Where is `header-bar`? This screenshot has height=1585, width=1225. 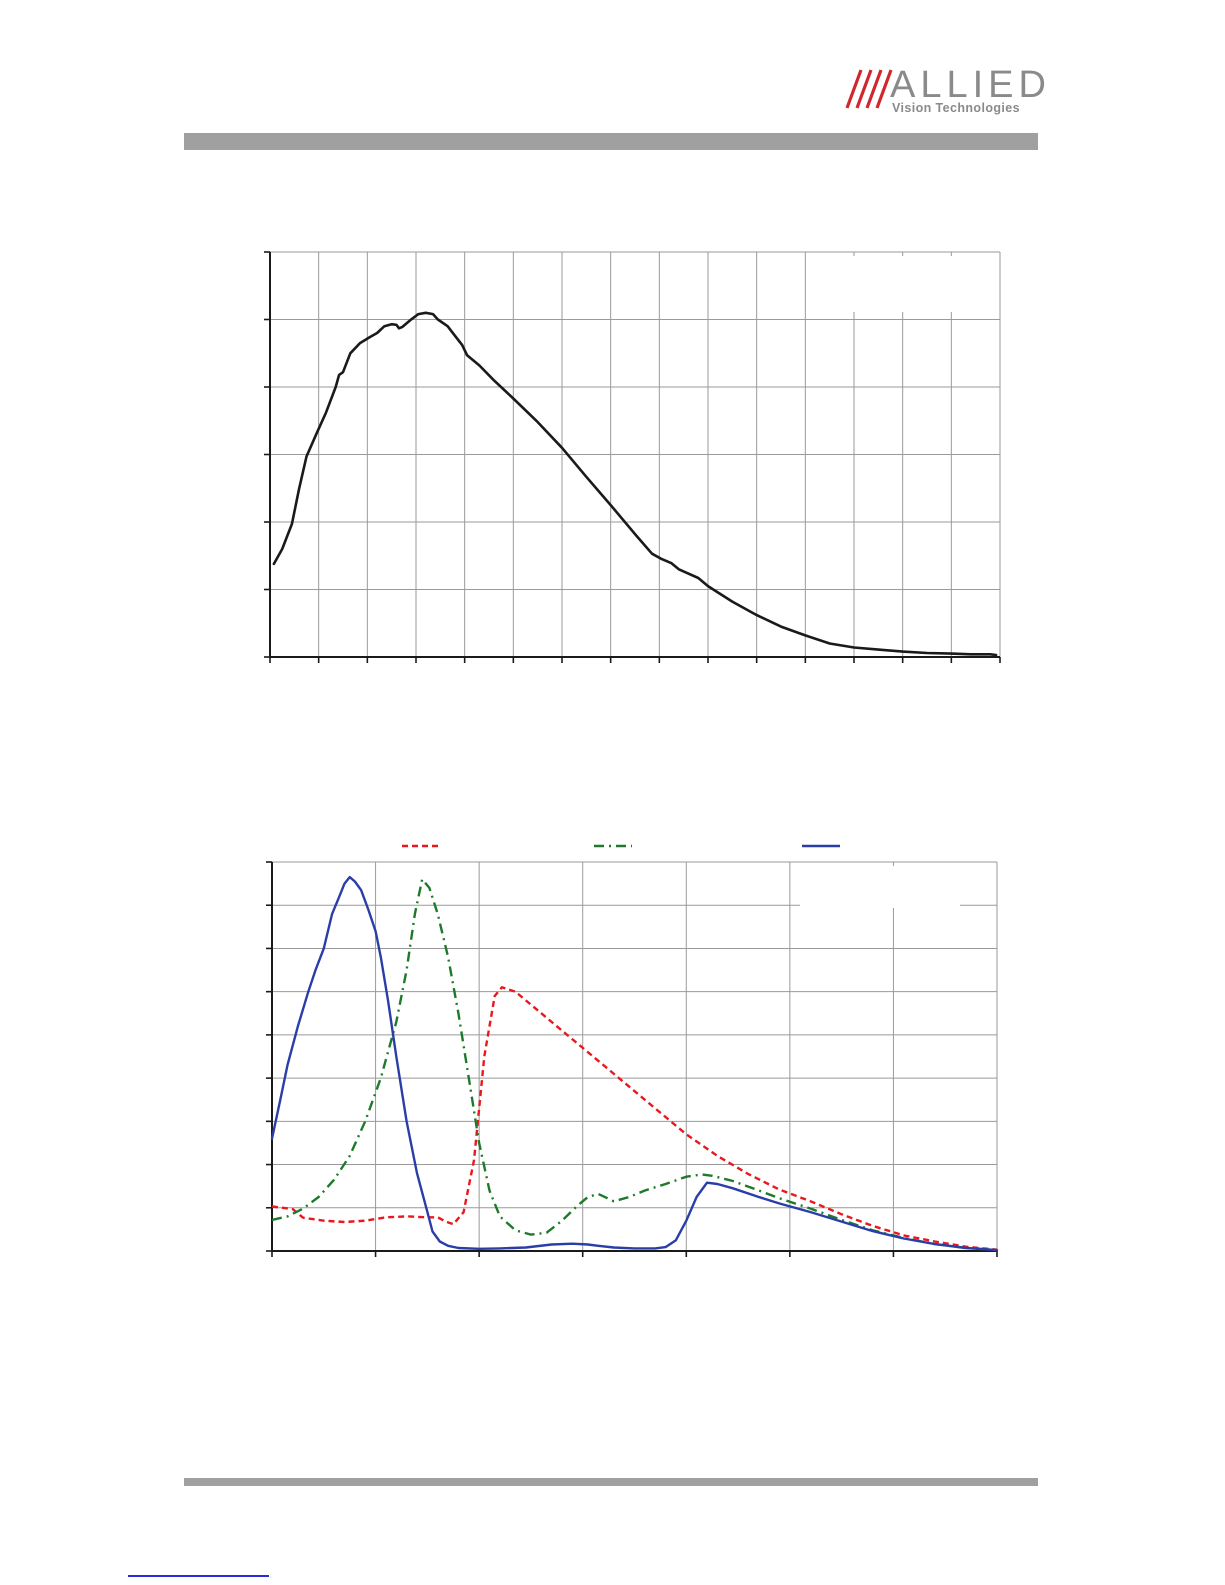 header-bar is located at coordinates (611, 141).